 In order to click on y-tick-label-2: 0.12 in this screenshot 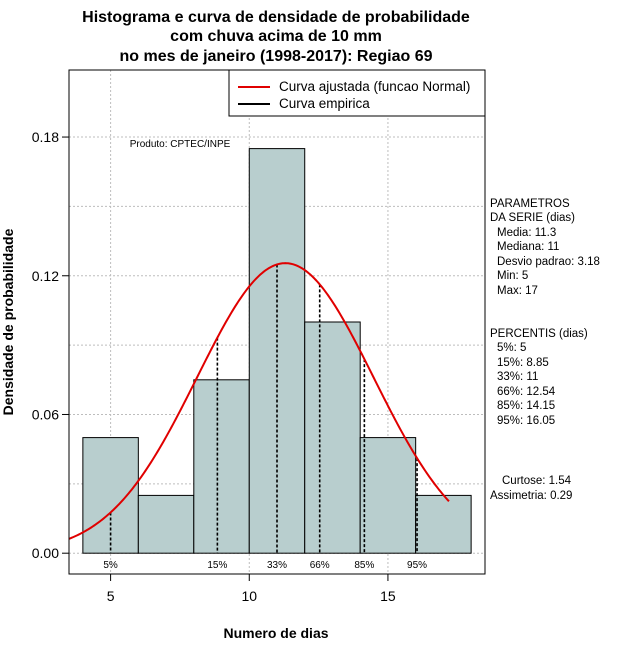, I will do `click(45, 276)`.